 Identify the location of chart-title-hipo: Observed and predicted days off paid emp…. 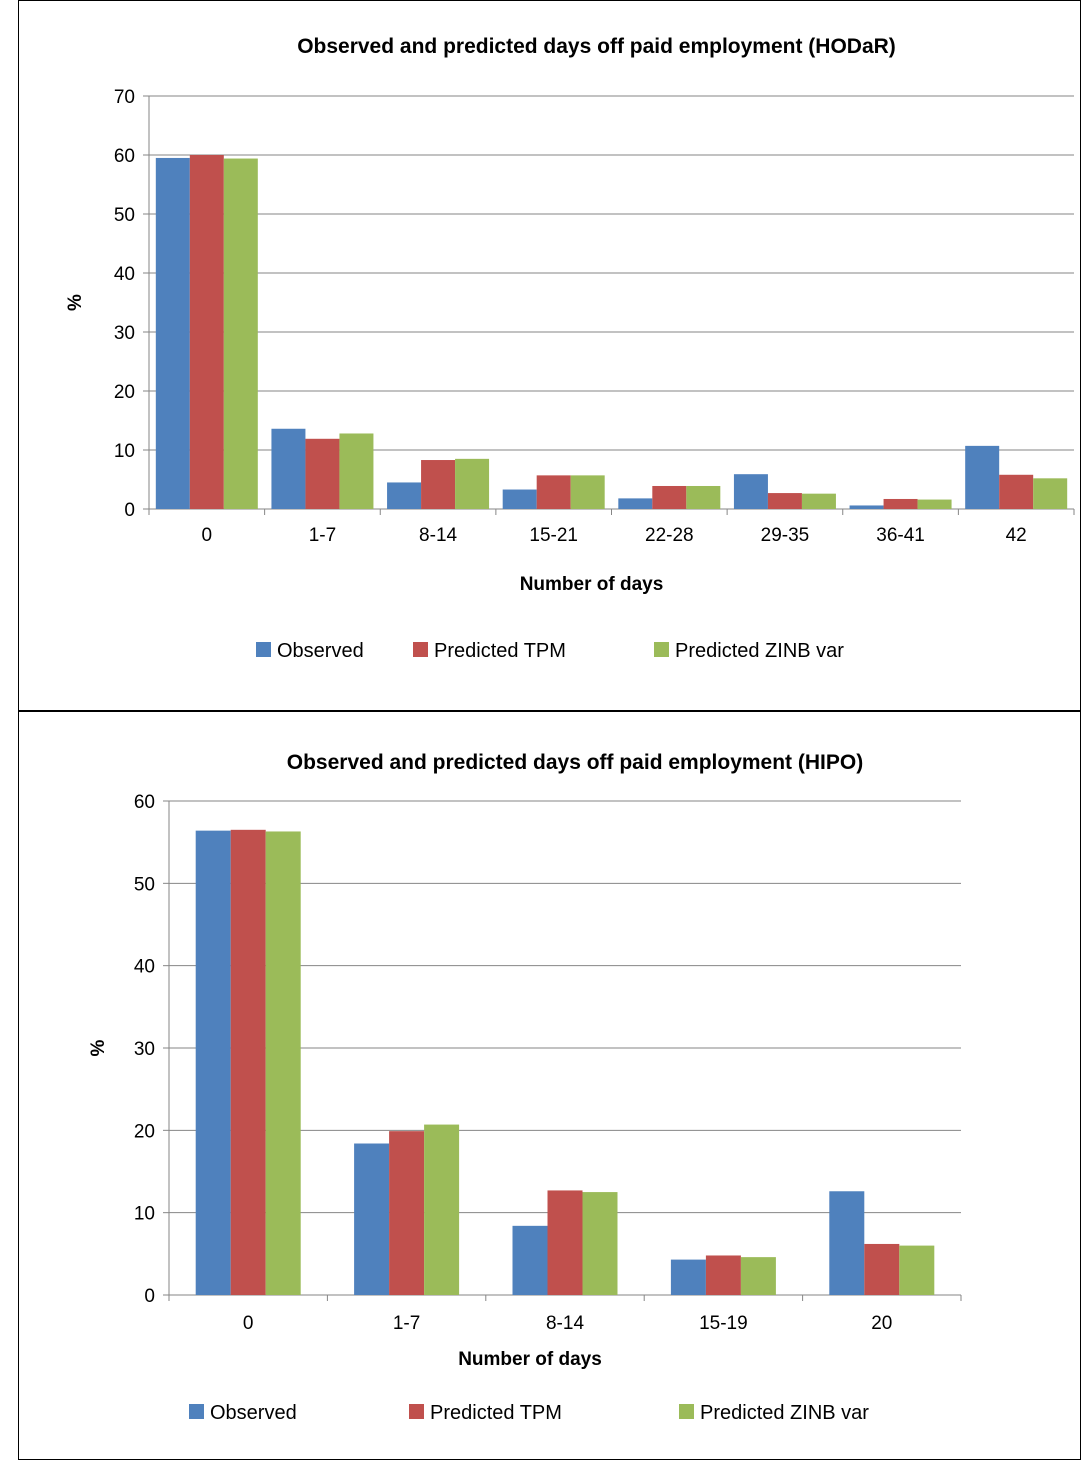
(575, 762).